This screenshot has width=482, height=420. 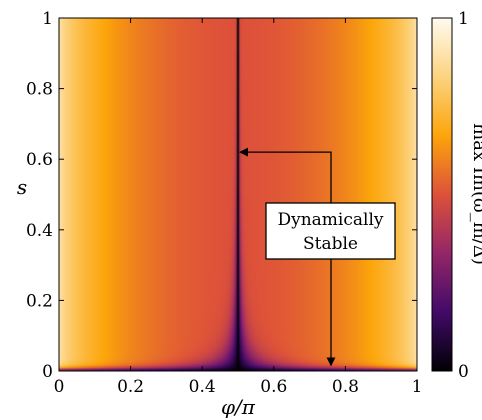 What do you see at coordinates (330, 231) in the screenshot?
I see `annotation-box` at bounding box center [330, 231].